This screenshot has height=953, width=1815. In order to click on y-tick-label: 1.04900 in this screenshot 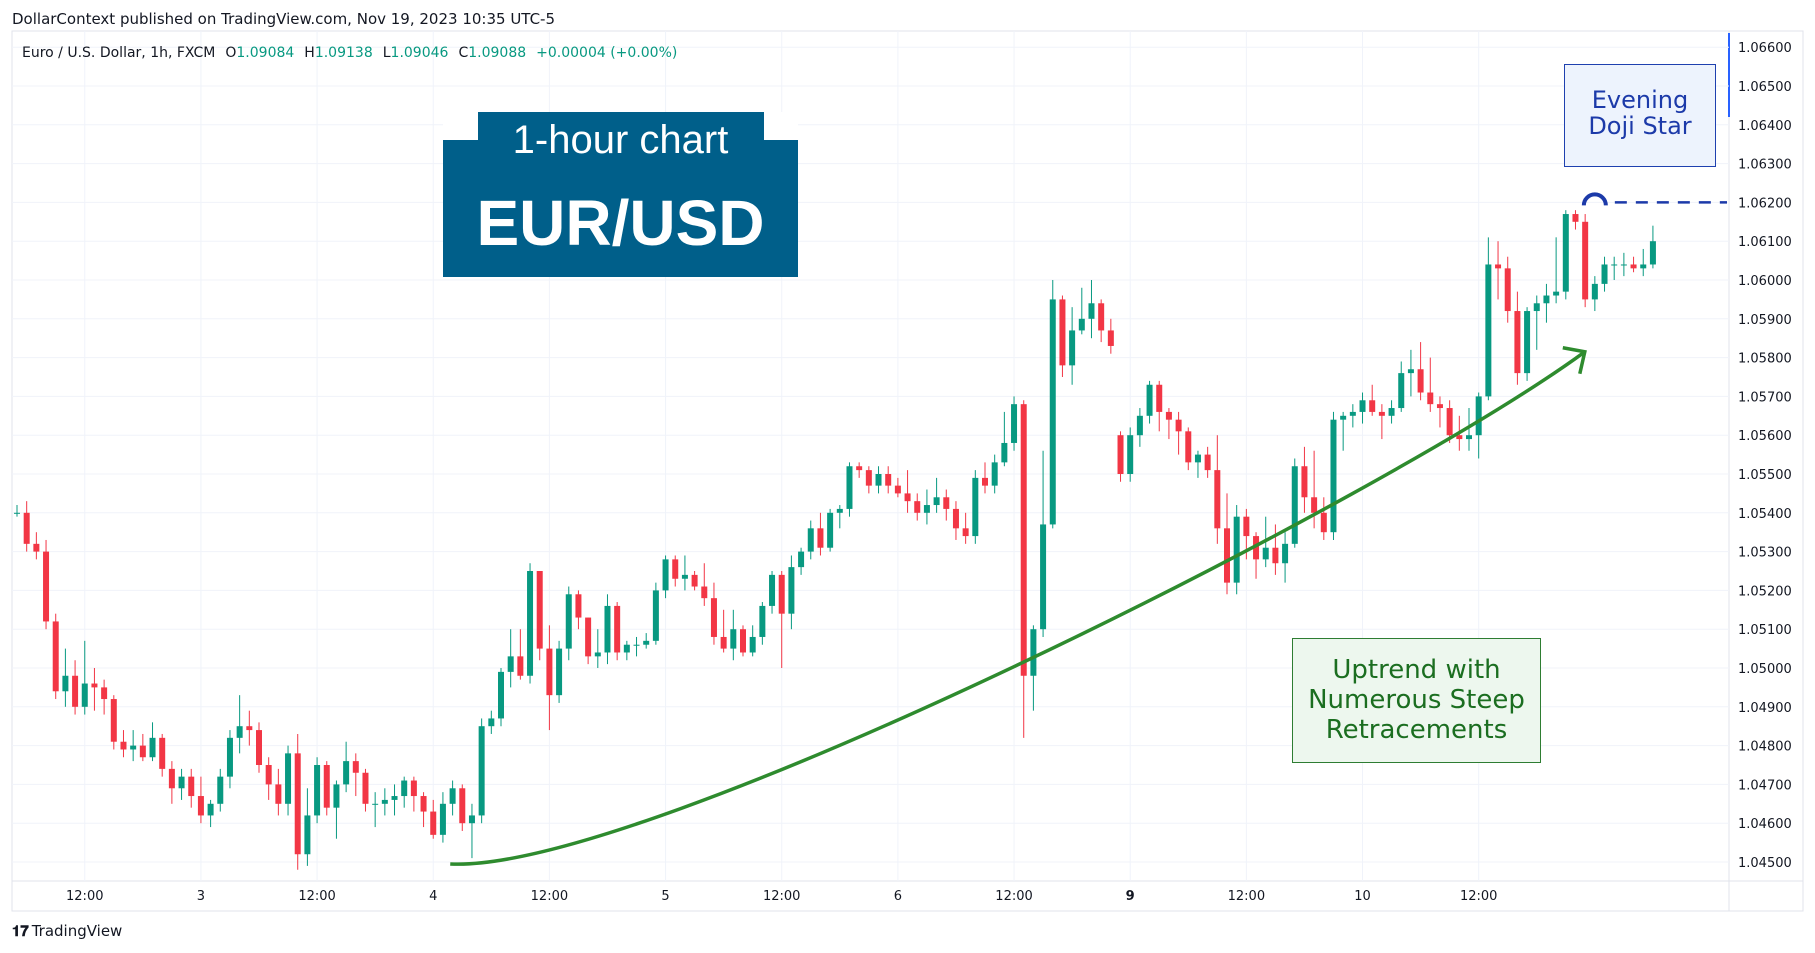, I will do `click(1765, 708)`.